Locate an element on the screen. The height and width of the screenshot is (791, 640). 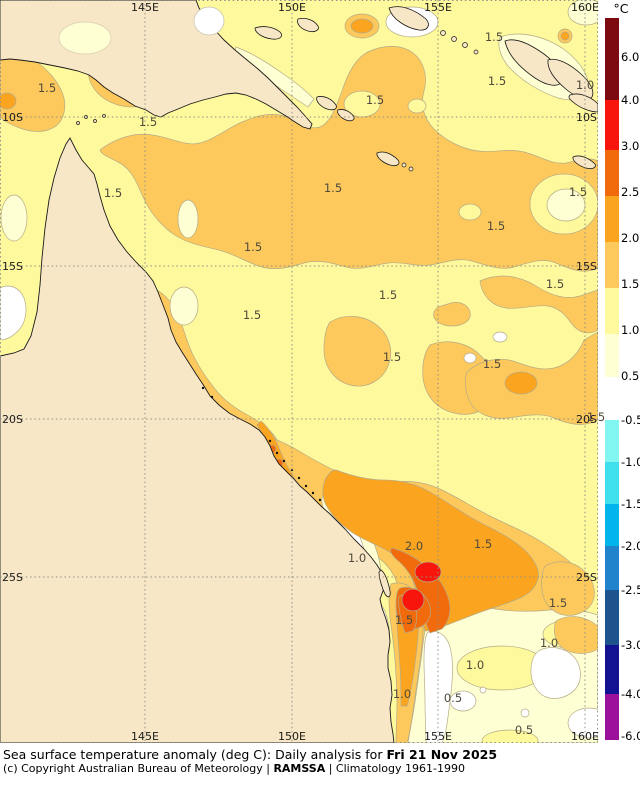
axis-label-lat-right: 15S is located at coordinates (586, 266).